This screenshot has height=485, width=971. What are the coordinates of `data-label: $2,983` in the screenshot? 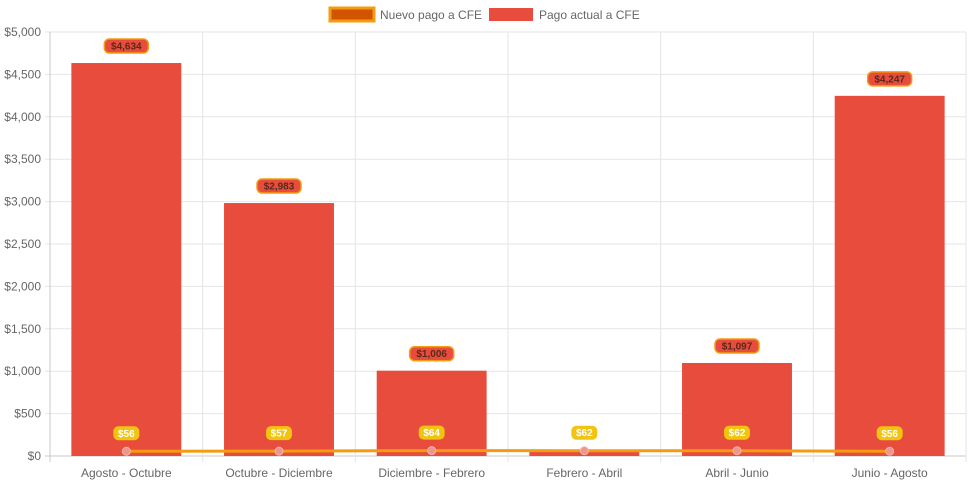 It's located at (279, 187).